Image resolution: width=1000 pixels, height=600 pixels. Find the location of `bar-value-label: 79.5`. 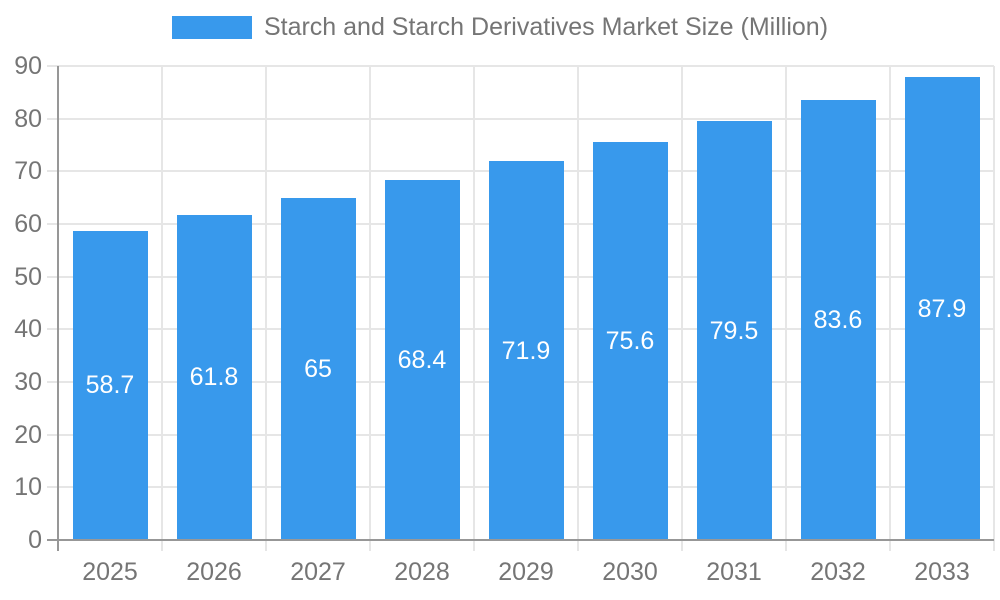

bar-value-label: 79.5 is located at coordinates (734, 330).